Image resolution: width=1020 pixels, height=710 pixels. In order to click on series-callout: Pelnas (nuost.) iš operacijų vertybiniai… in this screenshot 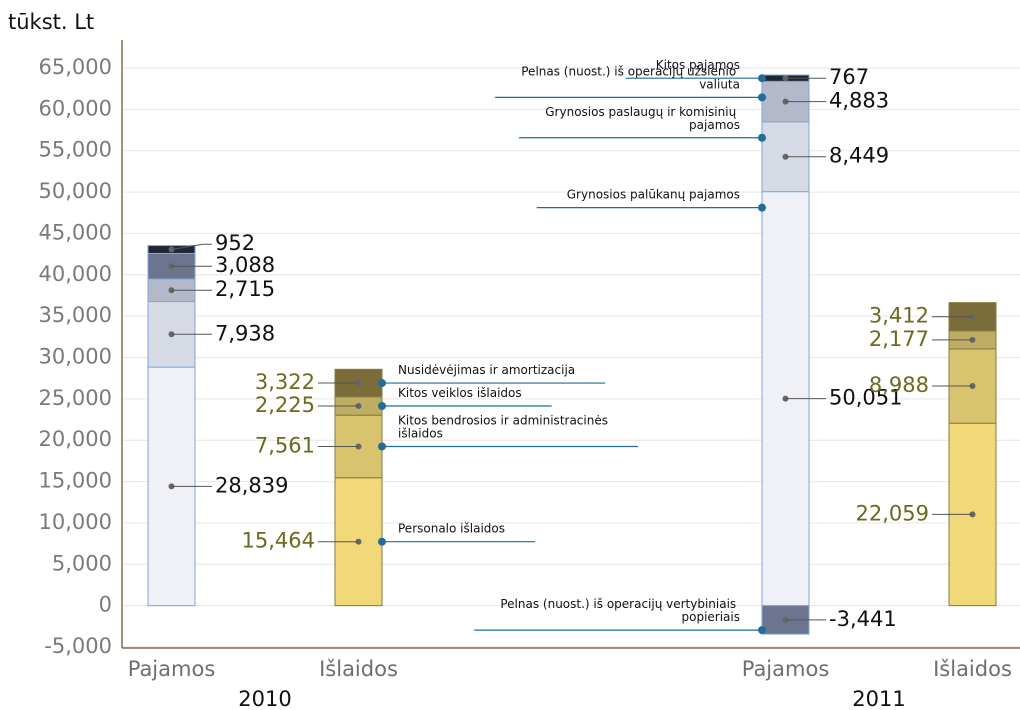, I will do `click(620, 610)`.